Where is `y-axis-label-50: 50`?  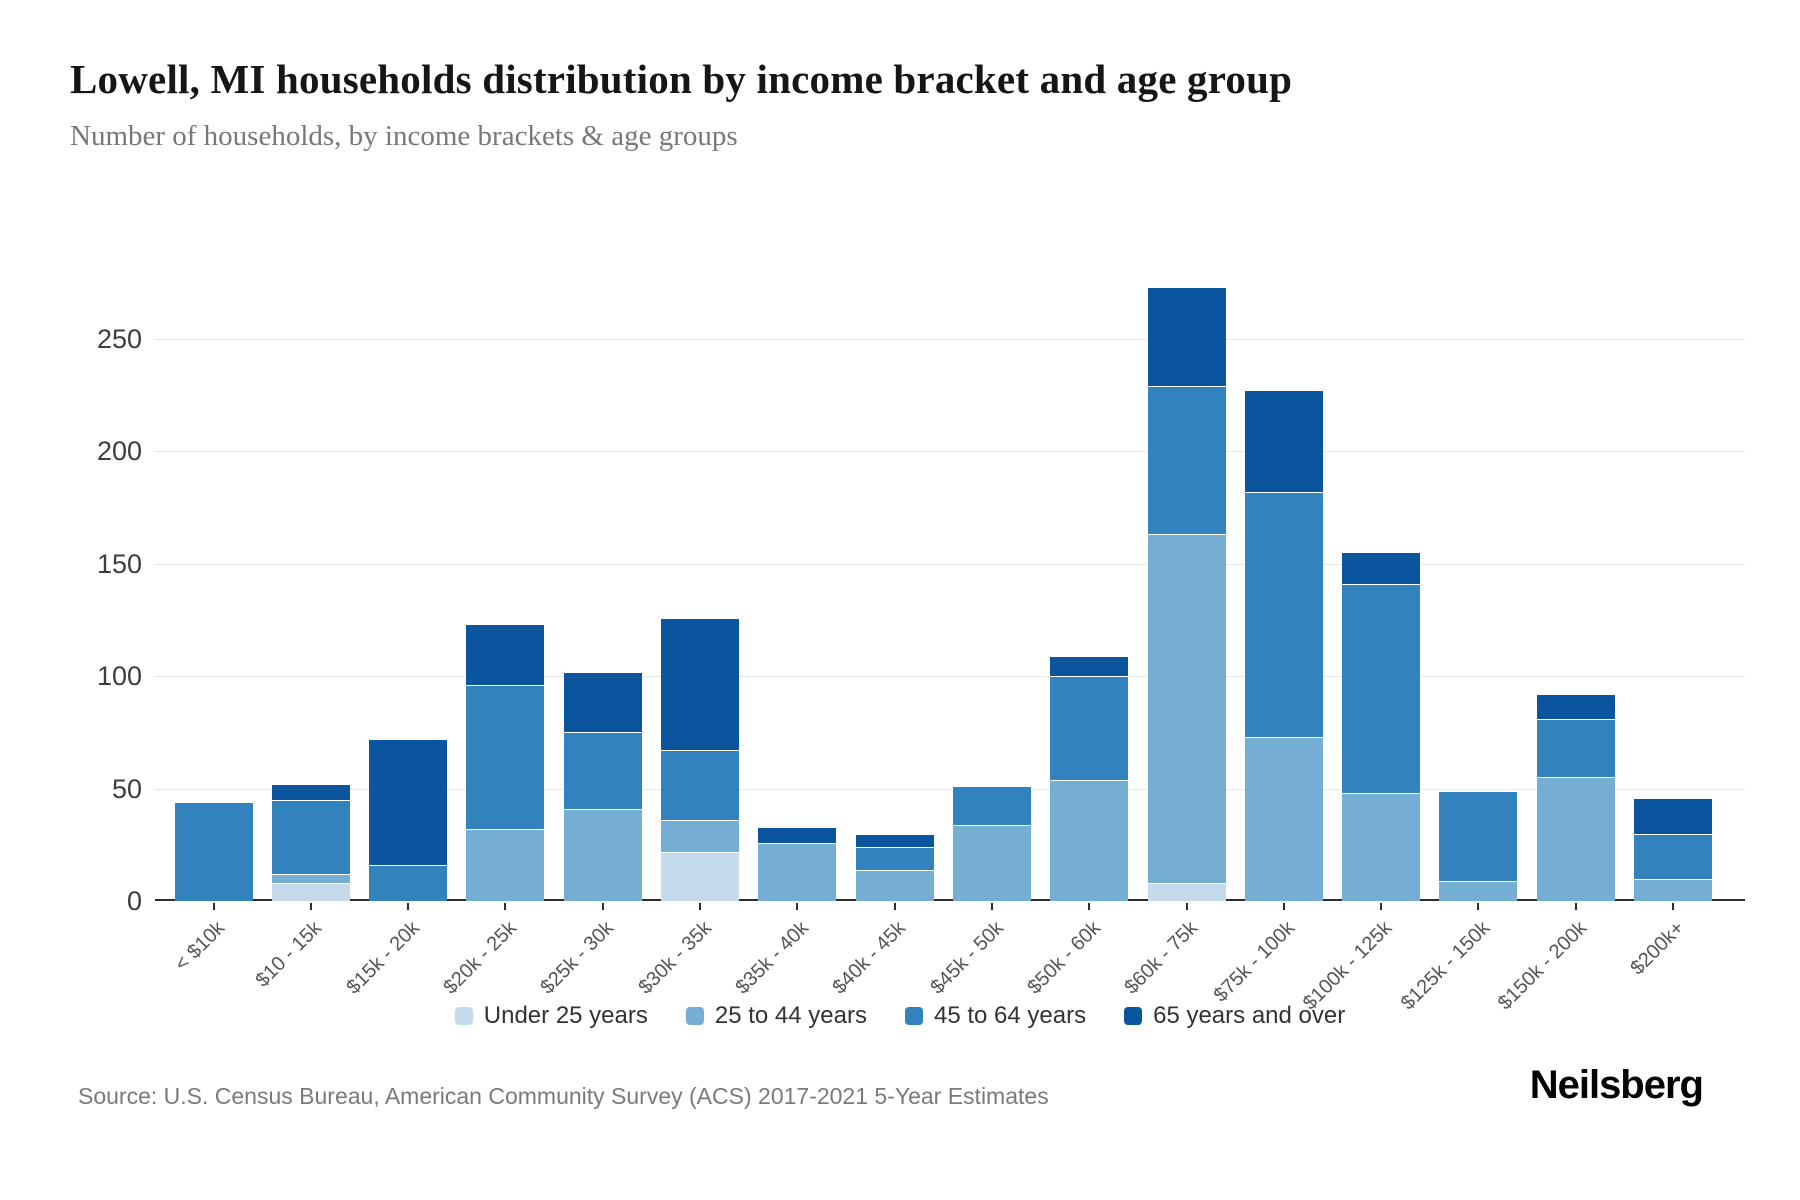 y-axis-label-50: 50 is located at coordinates (126, 788).